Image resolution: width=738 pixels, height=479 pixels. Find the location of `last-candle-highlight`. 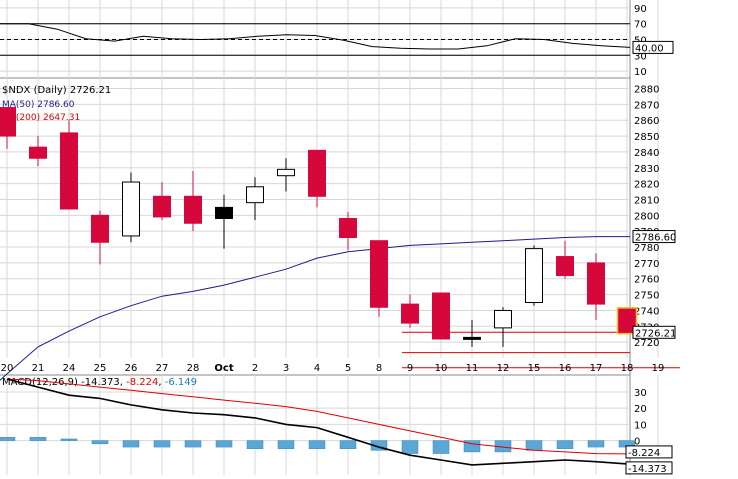

last-candle-highlight is located at coordinates (627, 321).